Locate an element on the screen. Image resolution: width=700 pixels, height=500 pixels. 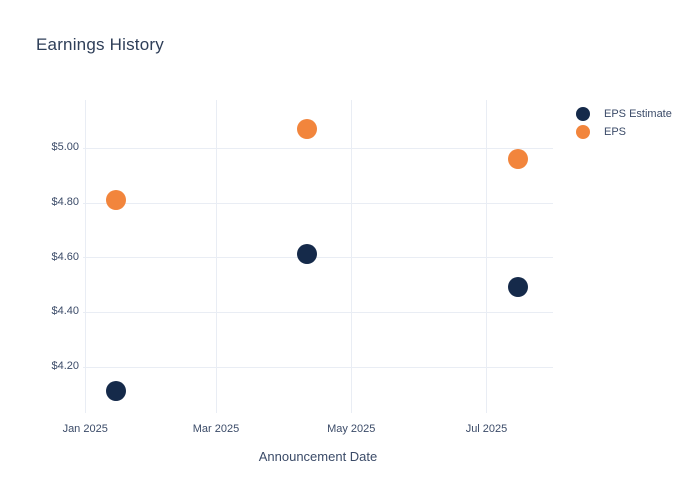
legend-item-eps: EPS is located at coordinates (624, 132).